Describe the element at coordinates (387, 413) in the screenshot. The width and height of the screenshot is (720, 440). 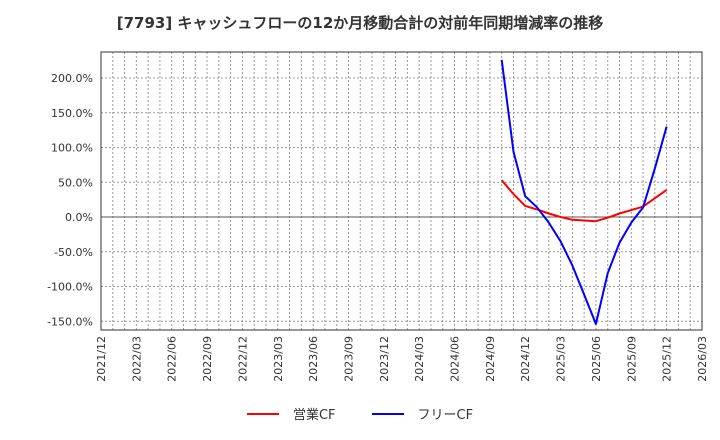
I see `blue-line-swatch-icon` at that location.